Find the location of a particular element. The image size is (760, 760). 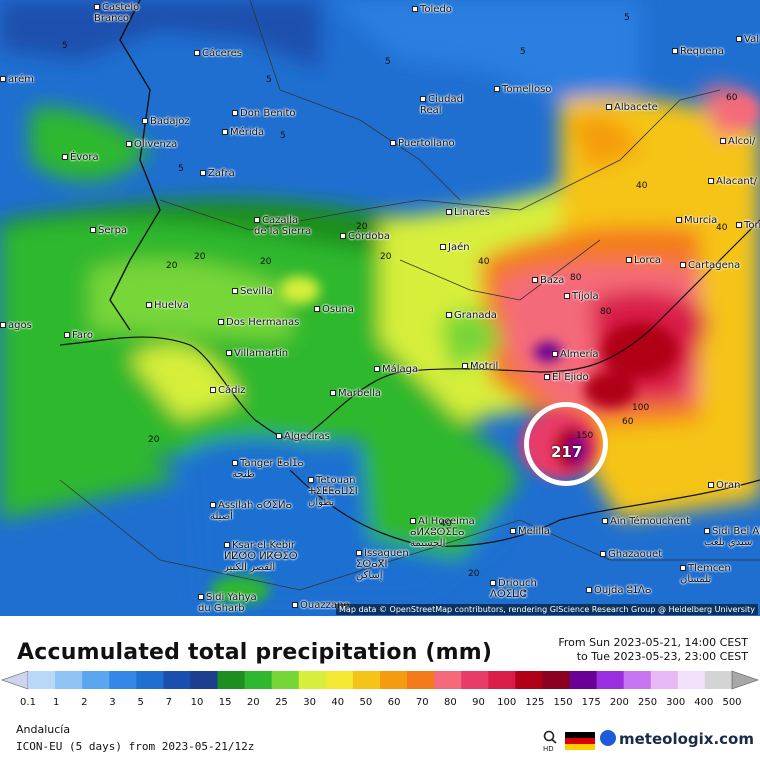

city-label: Huelva is located at coordinates (167, 305).